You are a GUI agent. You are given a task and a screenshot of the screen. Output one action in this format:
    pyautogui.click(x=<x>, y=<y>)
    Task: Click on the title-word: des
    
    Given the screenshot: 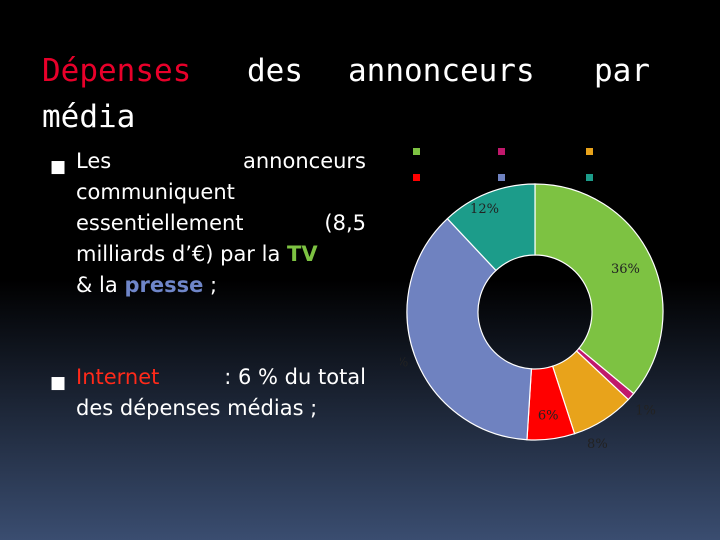 What is the action you would take?
    pyautogui.click(x=275, y=71)
    